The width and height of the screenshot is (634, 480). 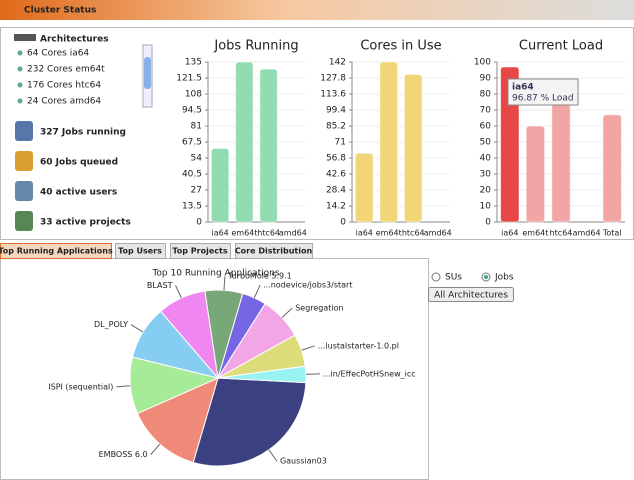 I want to click on tooltip-text: 96.87 % Load, so click(x=543, y=99).